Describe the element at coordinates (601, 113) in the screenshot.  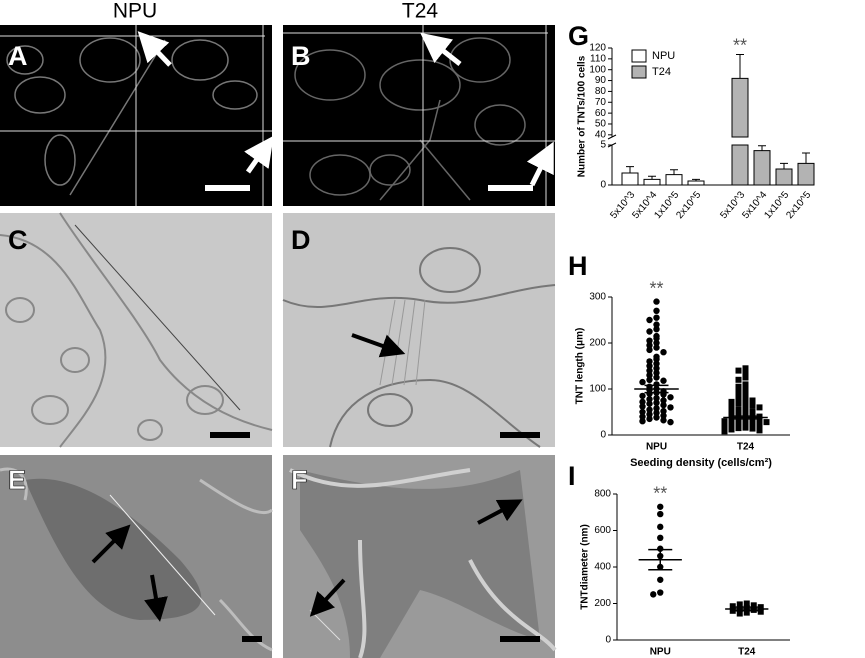
I see `y-tick-label: 60` at that location.